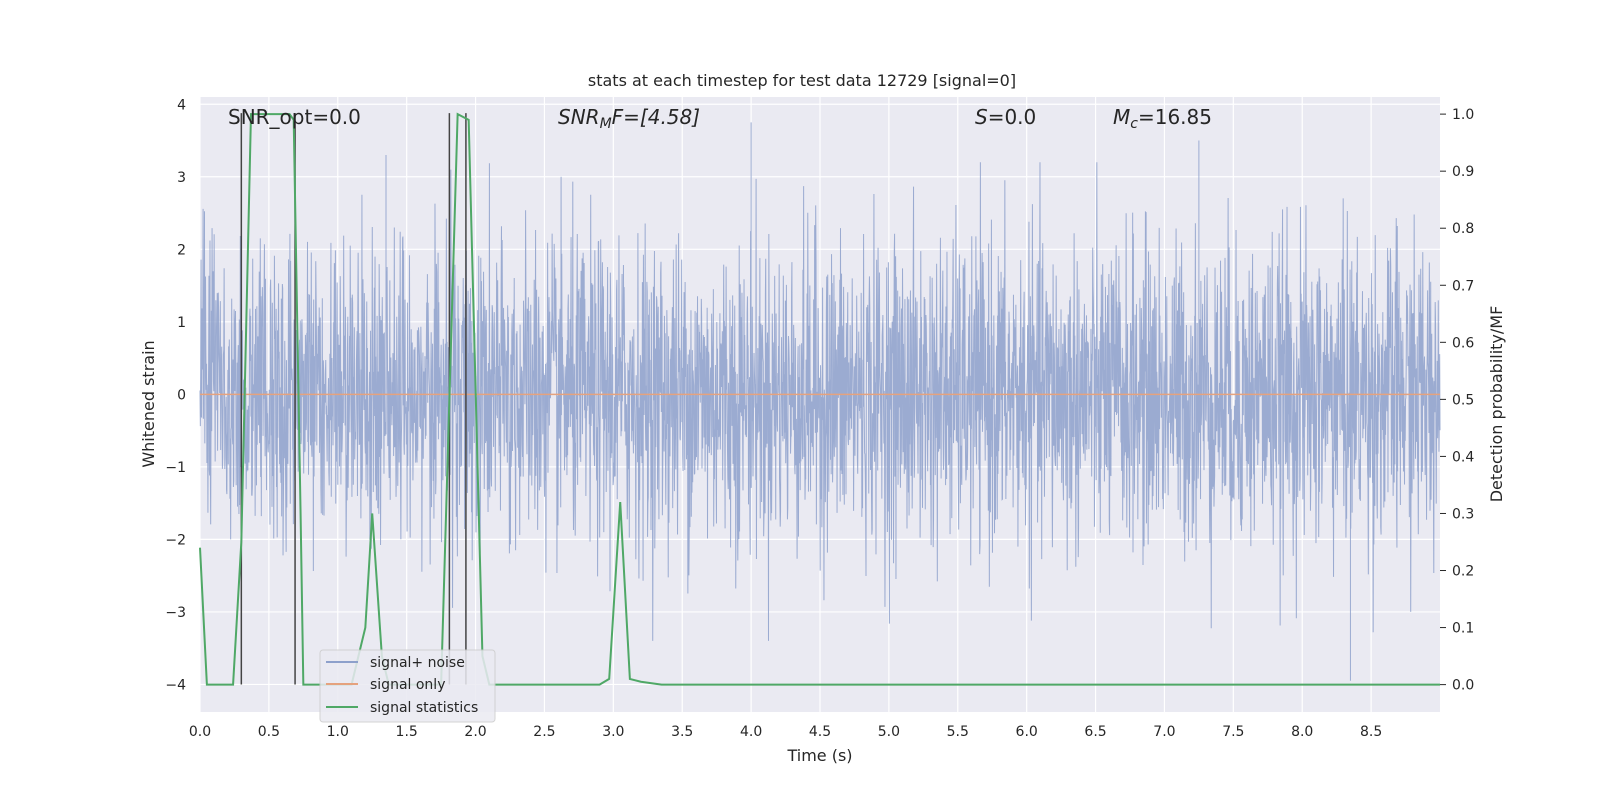  What do you see at coordinates (1463, 514) in the screenshot?
I see `y2-tick-label-3: 0.3` at bounding box center [1463, 514].